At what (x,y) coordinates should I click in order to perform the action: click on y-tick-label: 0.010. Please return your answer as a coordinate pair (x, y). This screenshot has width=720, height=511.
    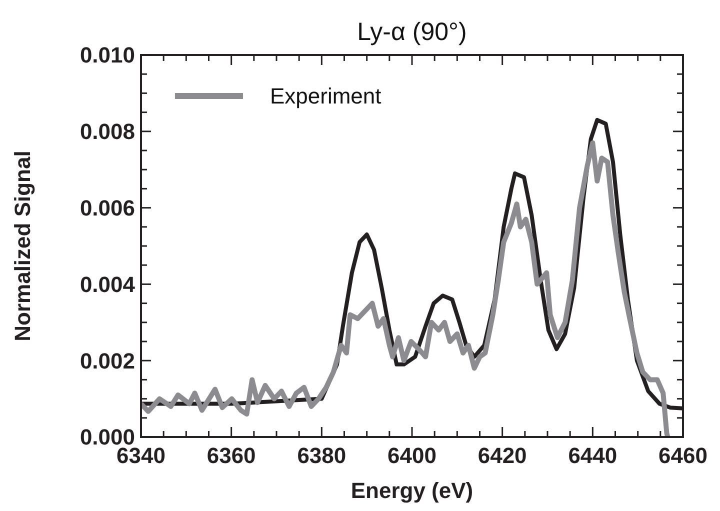
    Looking at the image, I should click on (107, 55).